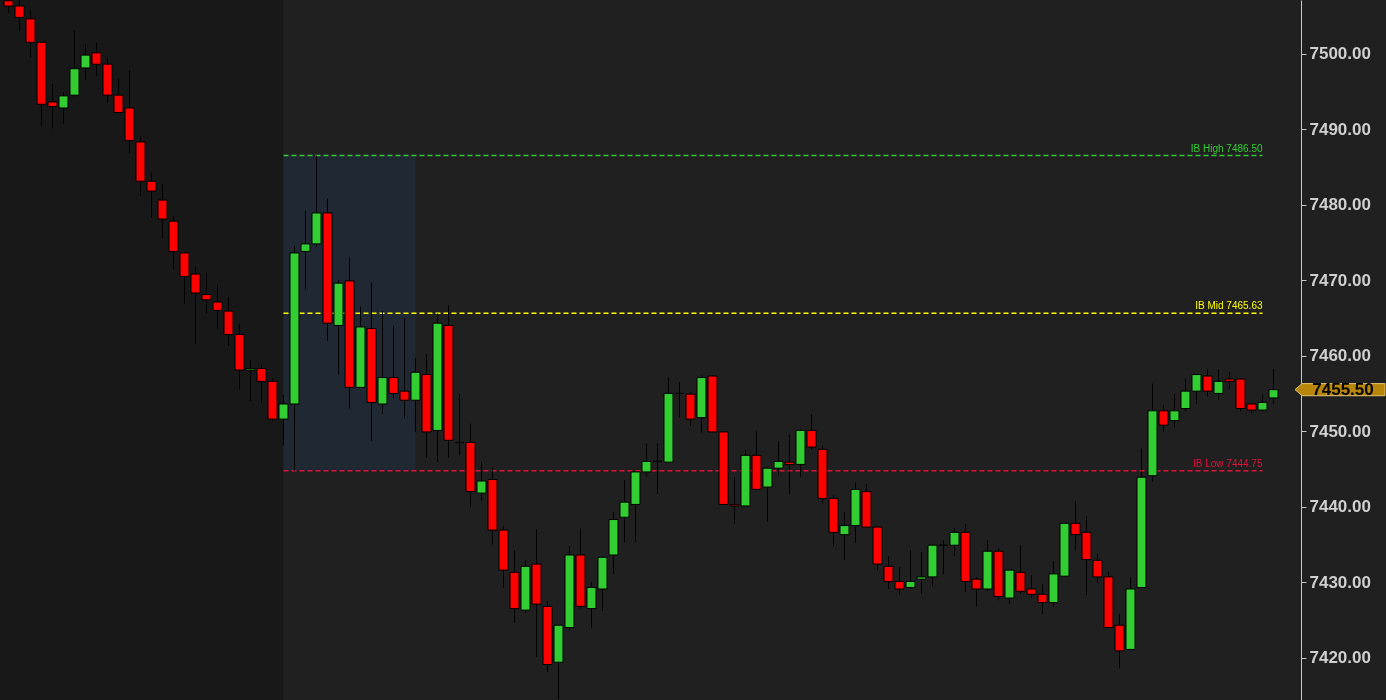 The width and height of the screenshot is (1386, 700). I want to click on y-tick-label: 7500.00, so click(1340, 54).